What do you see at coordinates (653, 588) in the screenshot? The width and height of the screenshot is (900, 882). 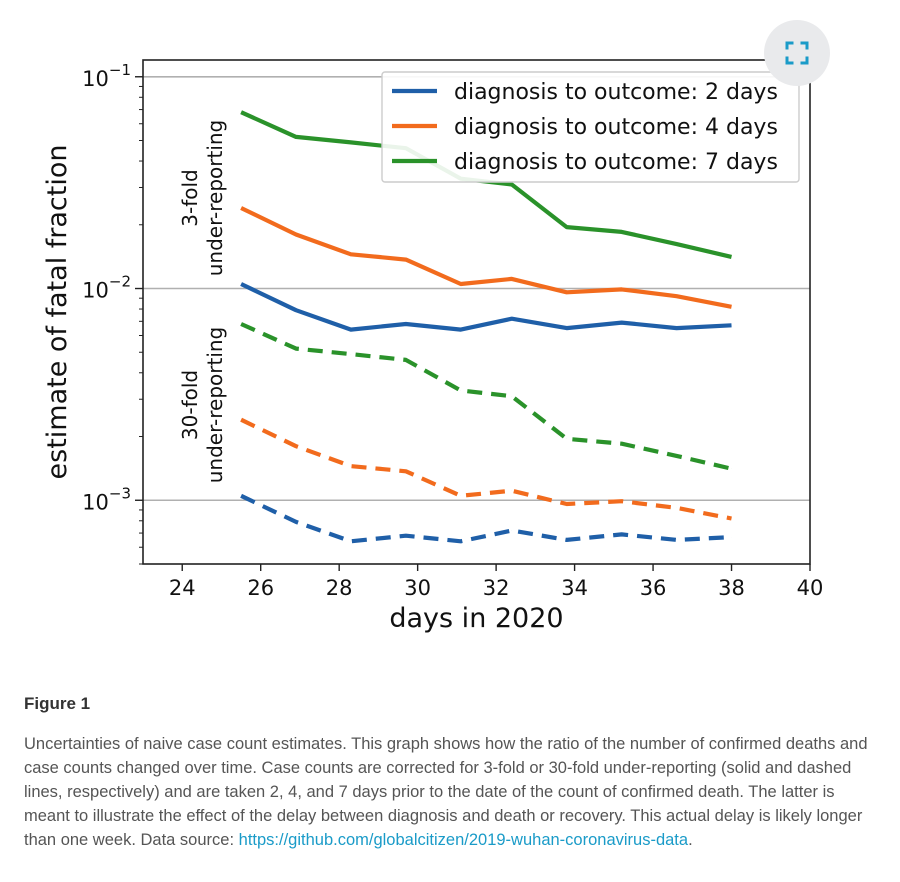 I see `x-tick-label: 36` at bounding box center [653, 588].